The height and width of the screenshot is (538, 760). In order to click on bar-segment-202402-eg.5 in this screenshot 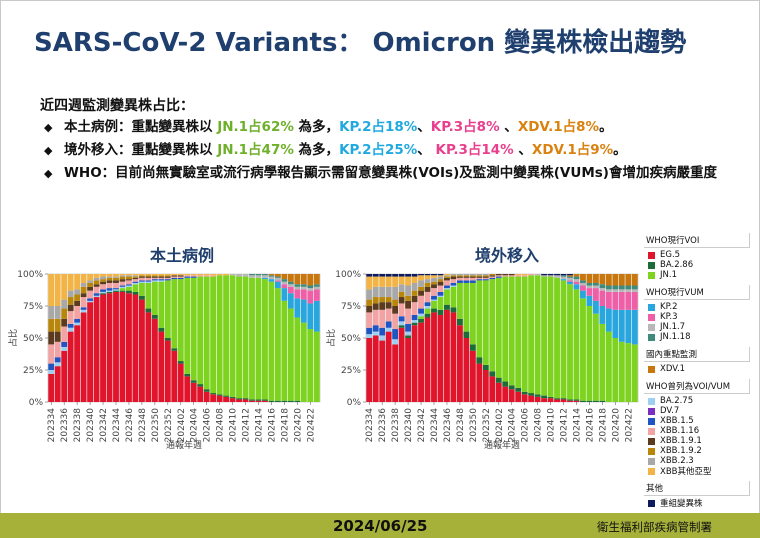, I will do `click(498, 392)`.